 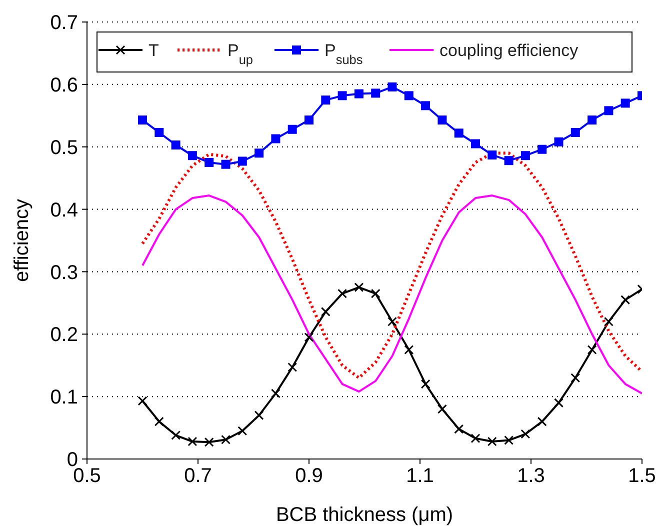 What do you see at coordinates (64, 85) in the screenshot?
I see `y-tick-label: 0.6` at bounding box center [64, 85].